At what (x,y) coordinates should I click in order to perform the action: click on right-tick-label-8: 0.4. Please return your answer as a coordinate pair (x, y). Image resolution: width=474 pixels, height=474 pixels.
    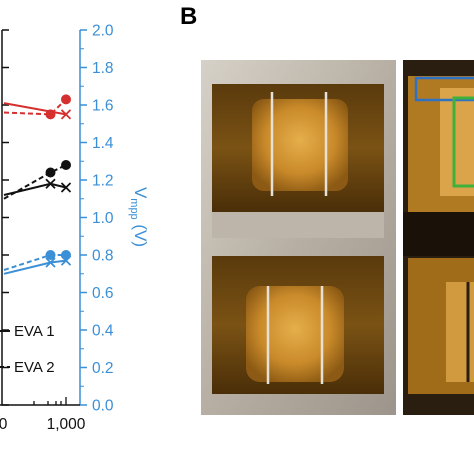
    Looking at the image, I should click on (103, 331).